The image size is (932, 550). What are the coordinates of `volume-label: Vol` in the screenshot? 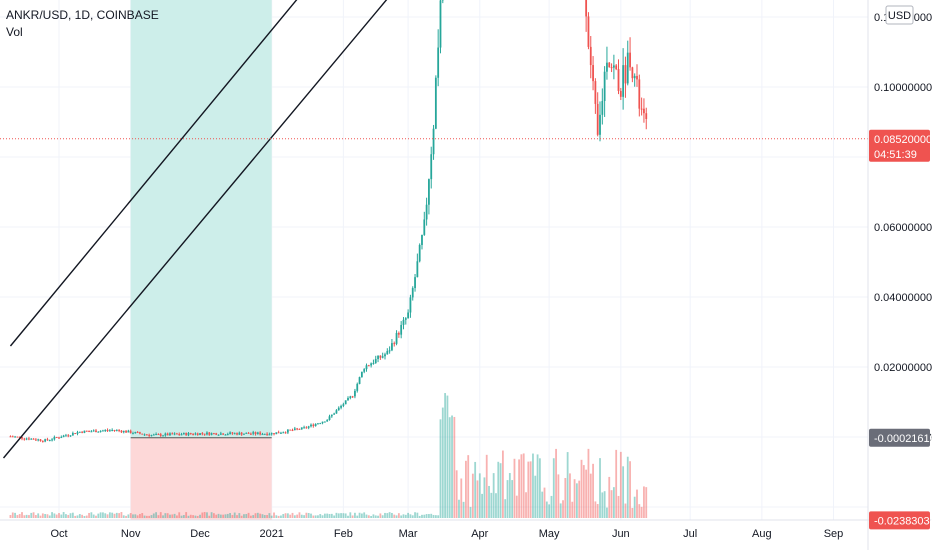 It's located at (14, 32).